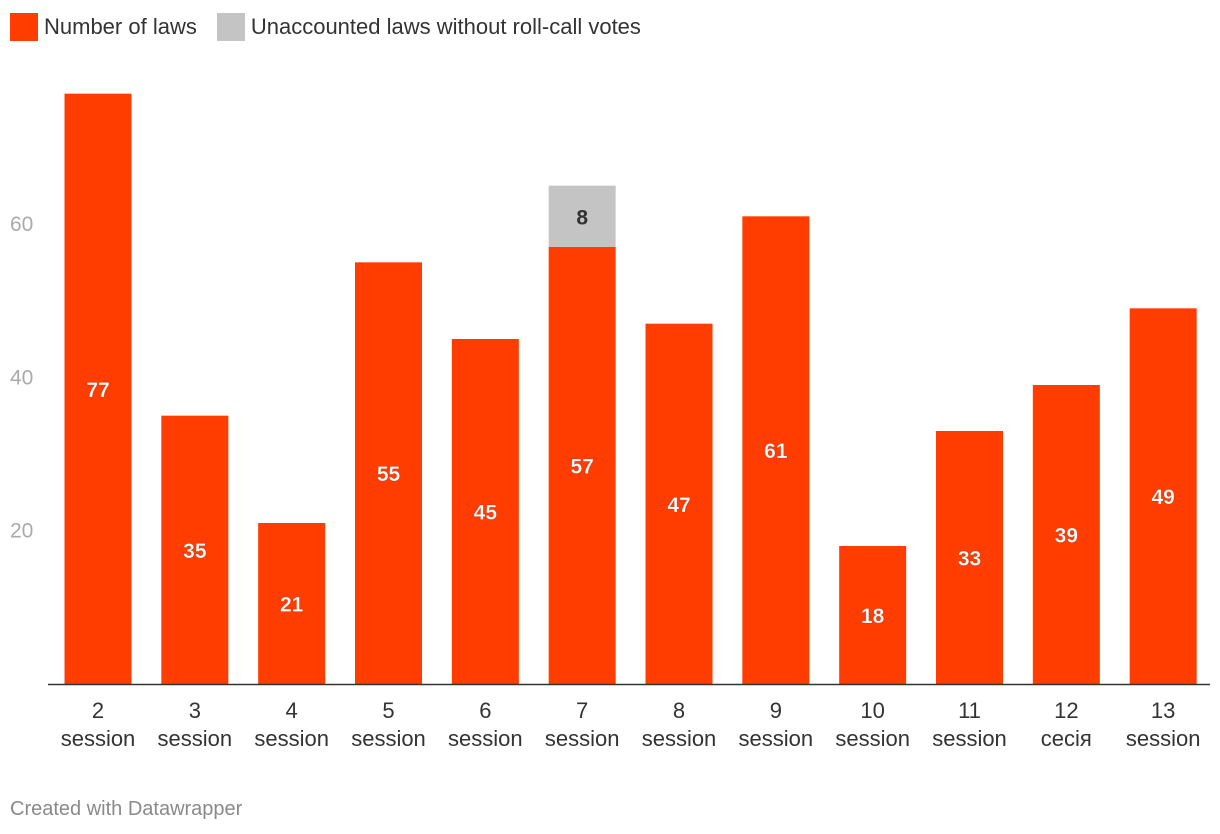  I want to click on bar-value-label: 39, so click(1066, 536).